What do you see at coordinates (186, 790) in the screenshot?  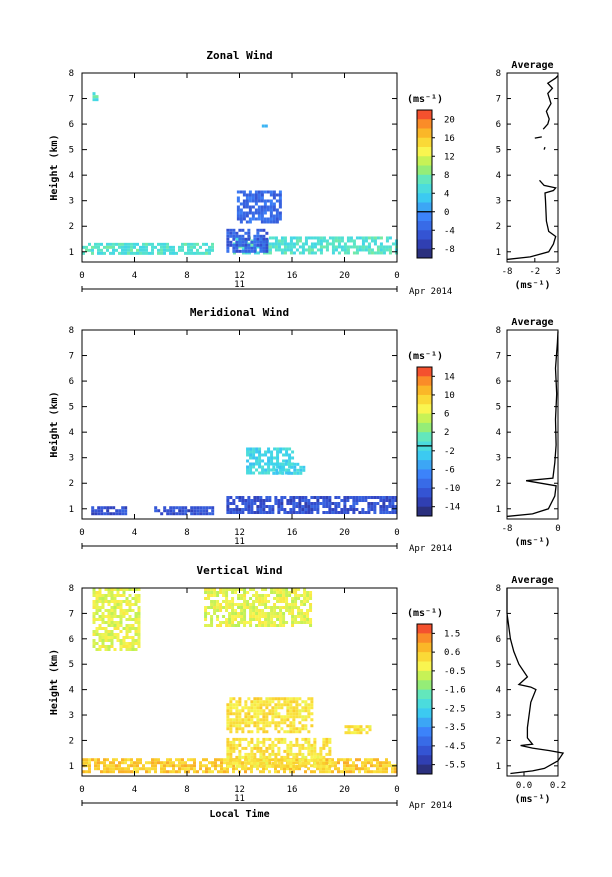 I see `x-tick-label: 8` at bounding box center [186, 790].